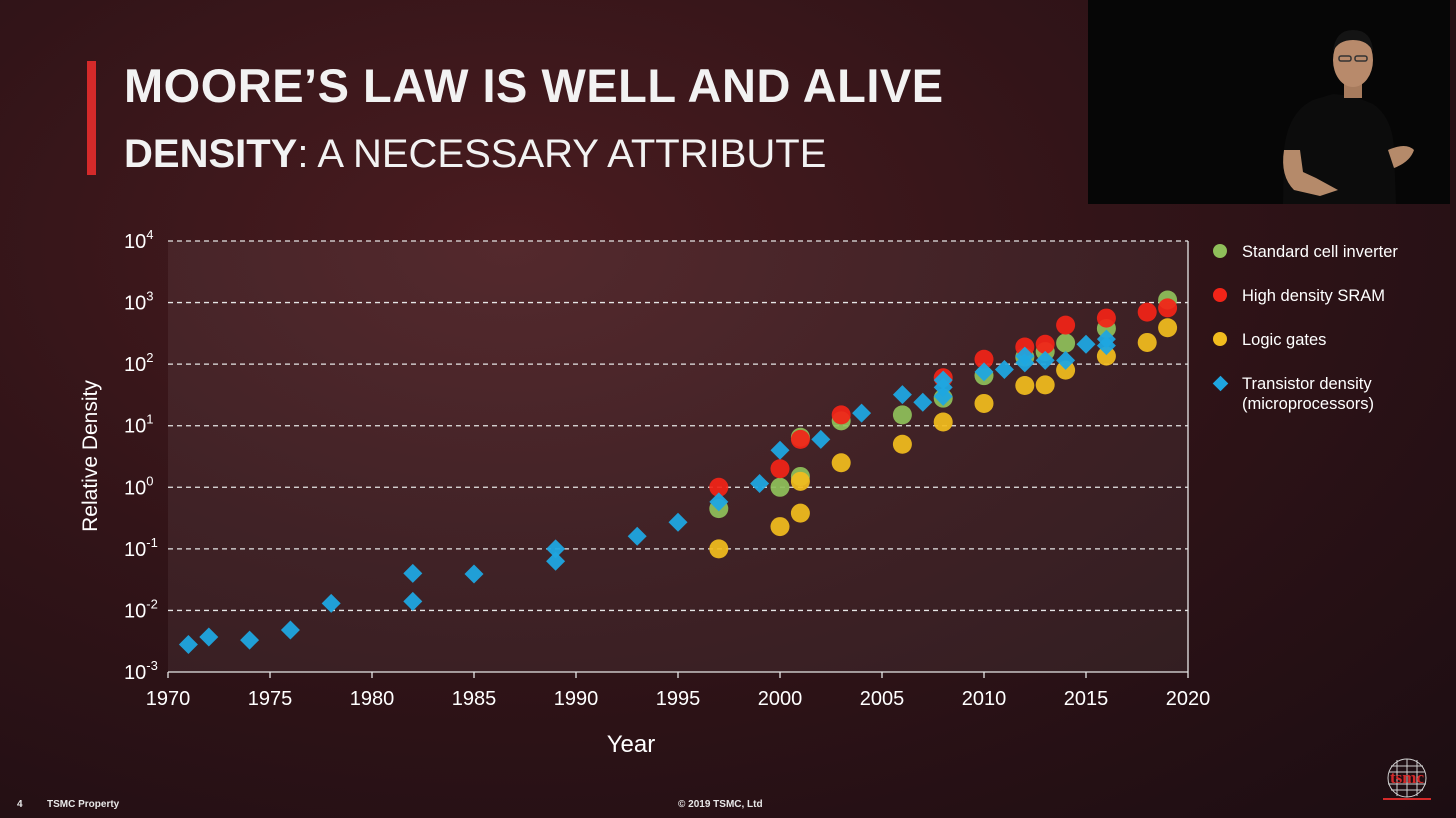 Image resolution: width=1456 pixels, height=818 pixels. What do you see at coordinates (138, 425) in the screenshot?
I see `y-tick-label: 10¹` at bounding box center [138, 425].